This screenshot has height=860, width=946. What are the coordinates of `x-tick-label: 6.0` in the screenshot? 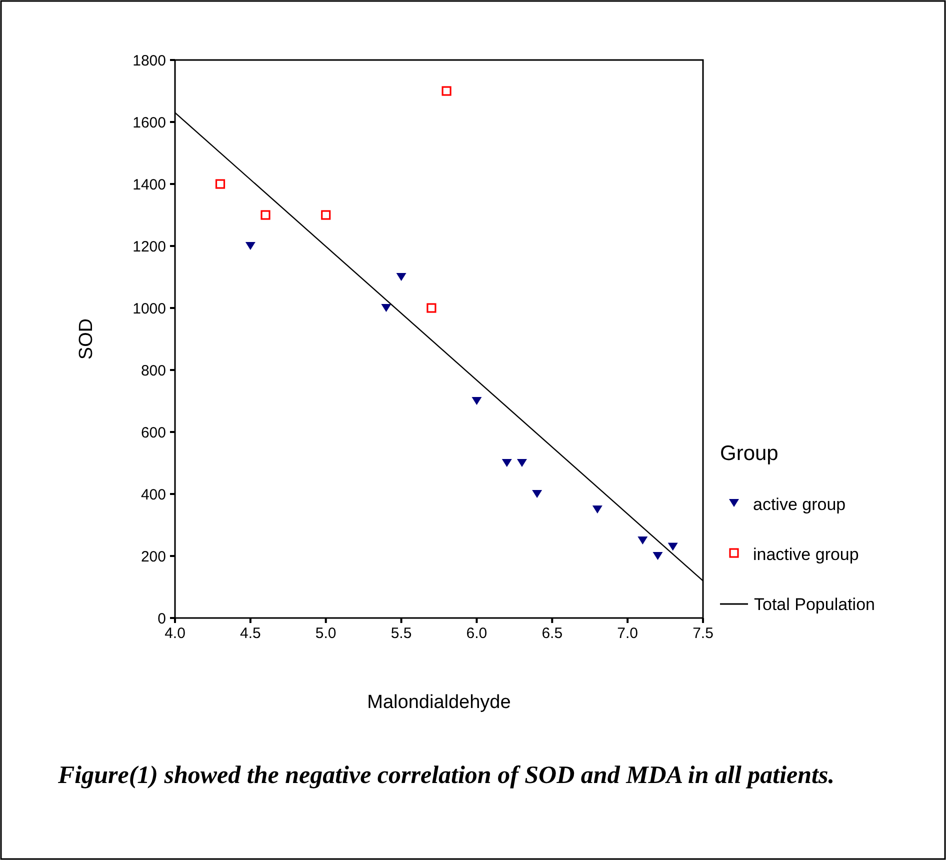 It's located at (477, 633).